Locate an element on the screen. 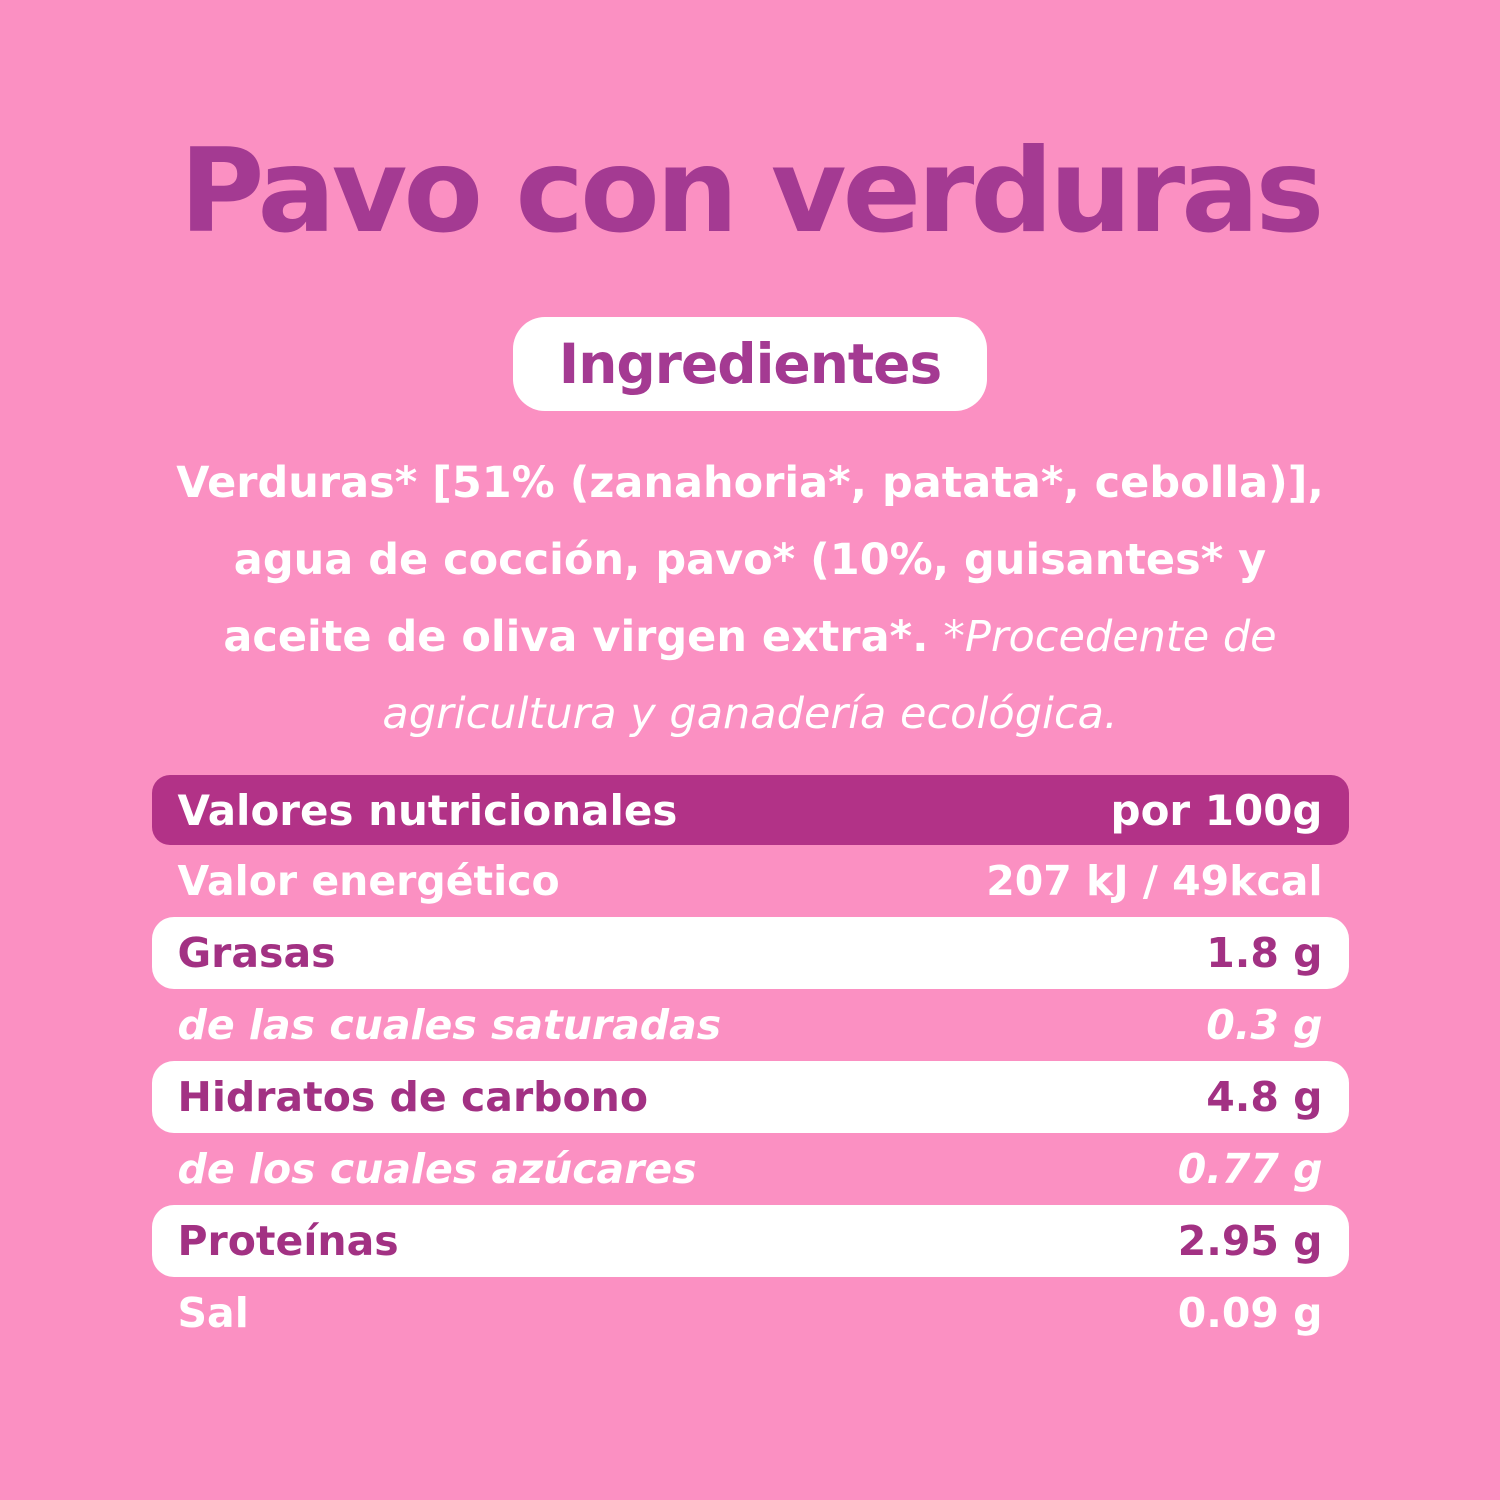 The image size is (1500, 1500). row-value: 207 kJ / 49kcal is located at coordinates (1154, 881).